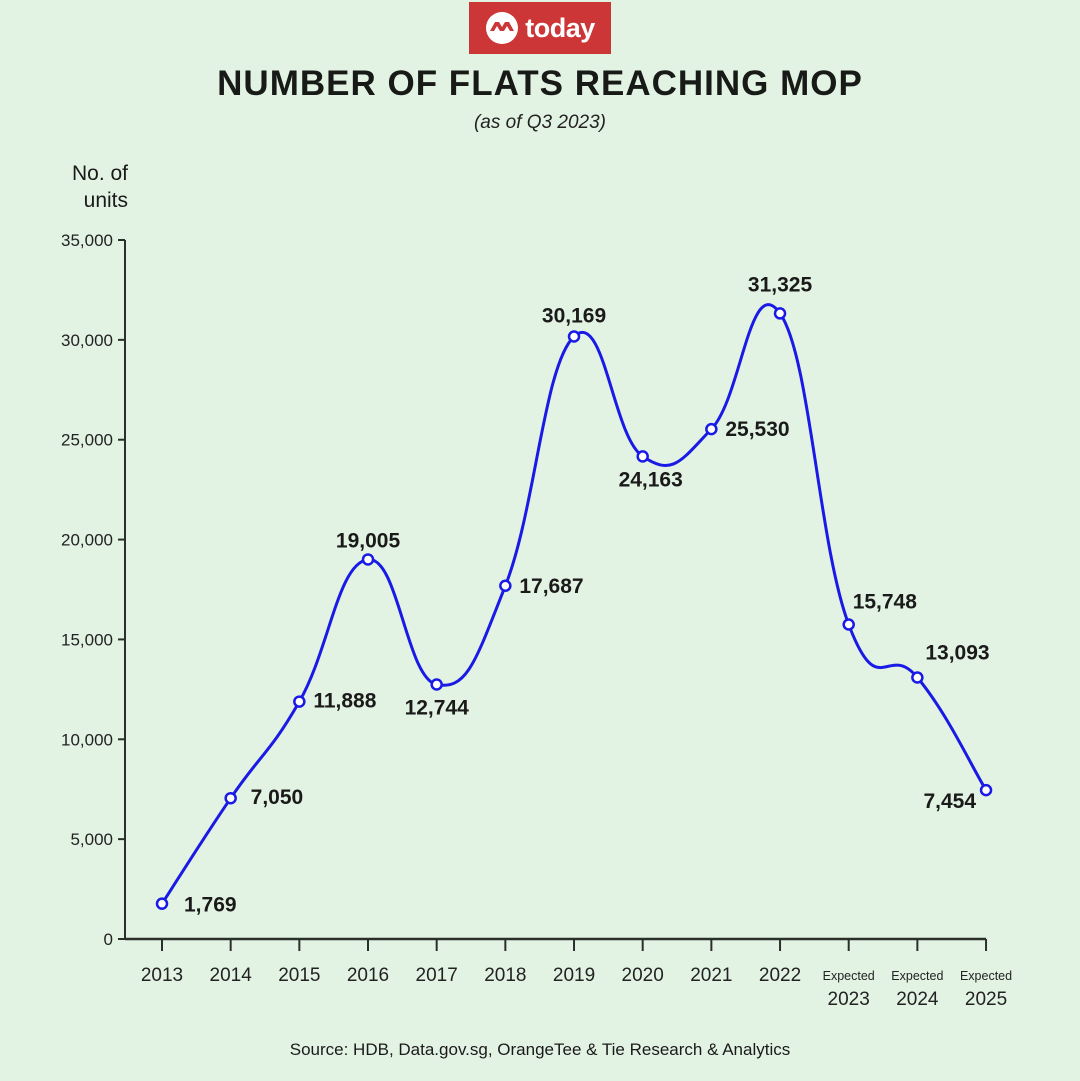 Image resolution: width=1080 pixels, height=1081 pixels. Describe the element at coordinates (277, 797) in the screenshot. I see `data-label: 7,050` at that location.